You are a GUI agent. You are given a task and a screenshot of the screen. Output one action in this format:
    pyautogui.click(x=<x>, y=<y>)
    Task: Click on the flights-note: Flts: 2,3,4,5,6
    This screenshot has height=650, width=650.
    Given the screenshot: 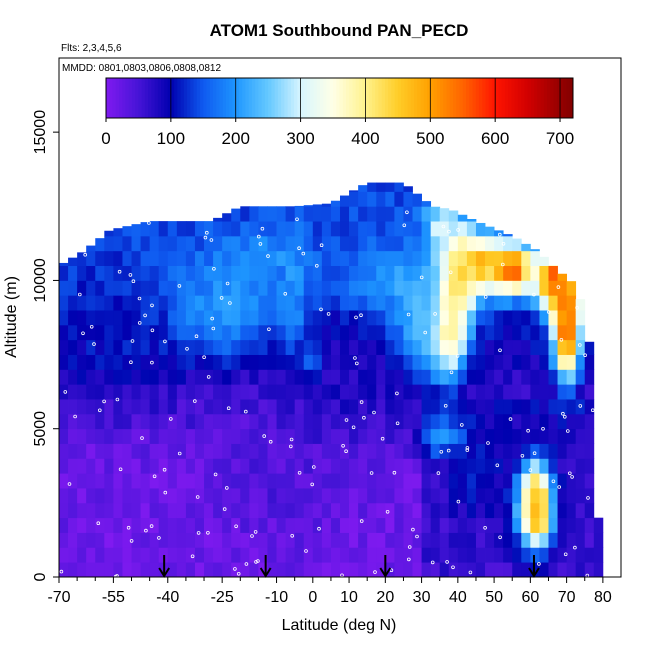 What is the action you would take?
    pyautogui.click(x=91, y=48)
    